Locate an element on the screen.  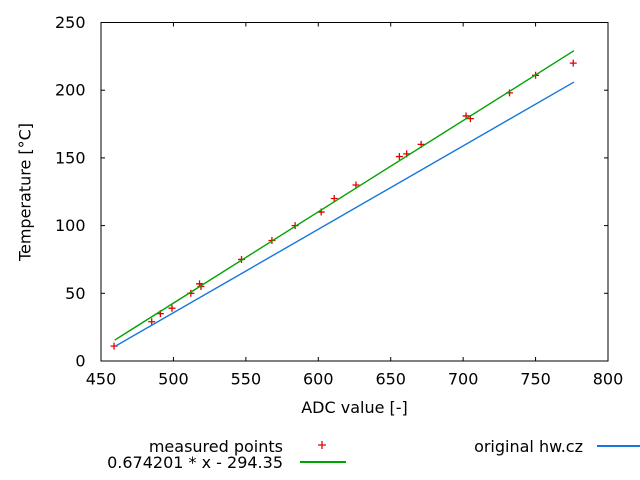
y-axis-label: Temperature [°C] is located at coordinates (25, 192).